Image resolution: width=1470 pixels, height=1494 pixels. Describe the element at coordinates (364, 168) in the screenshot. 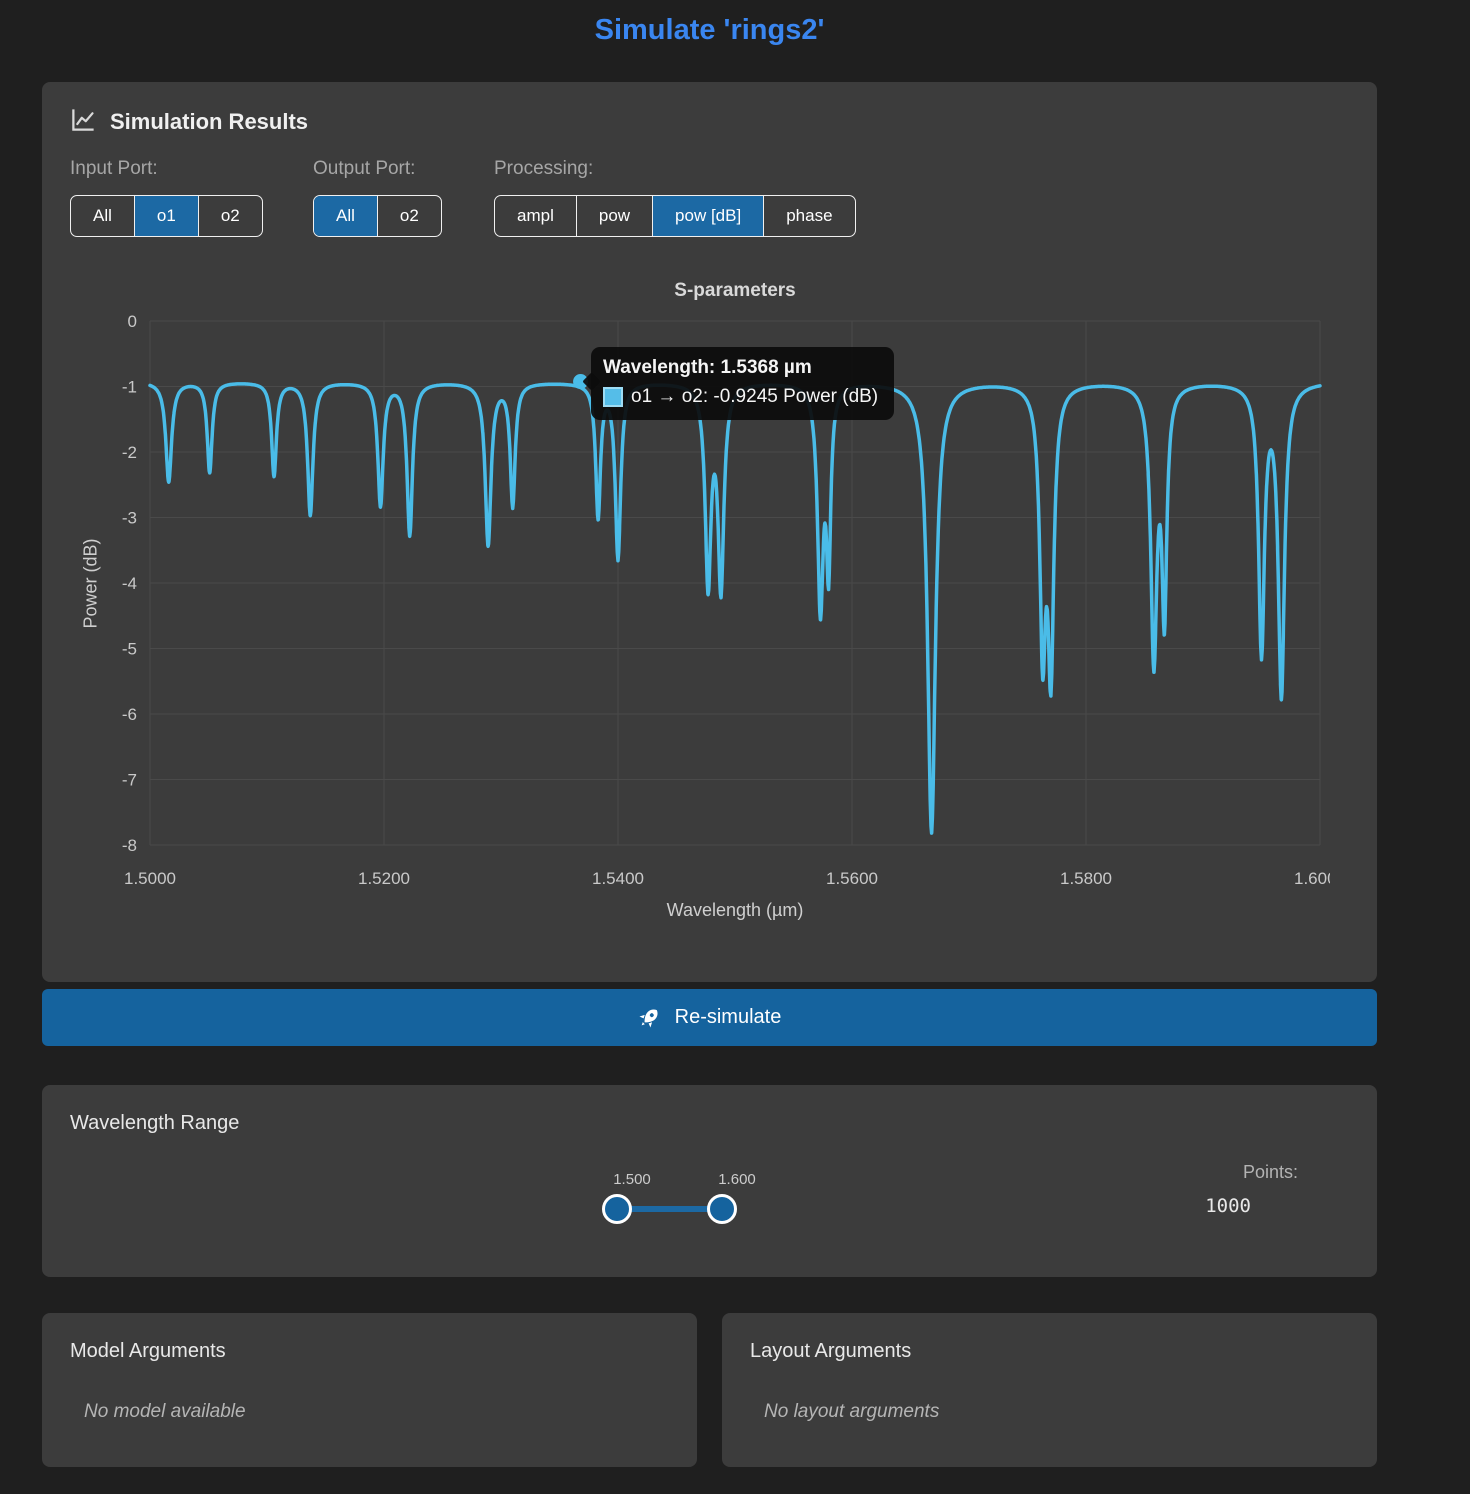

I see `output-port-label: Output Port:` at that location.